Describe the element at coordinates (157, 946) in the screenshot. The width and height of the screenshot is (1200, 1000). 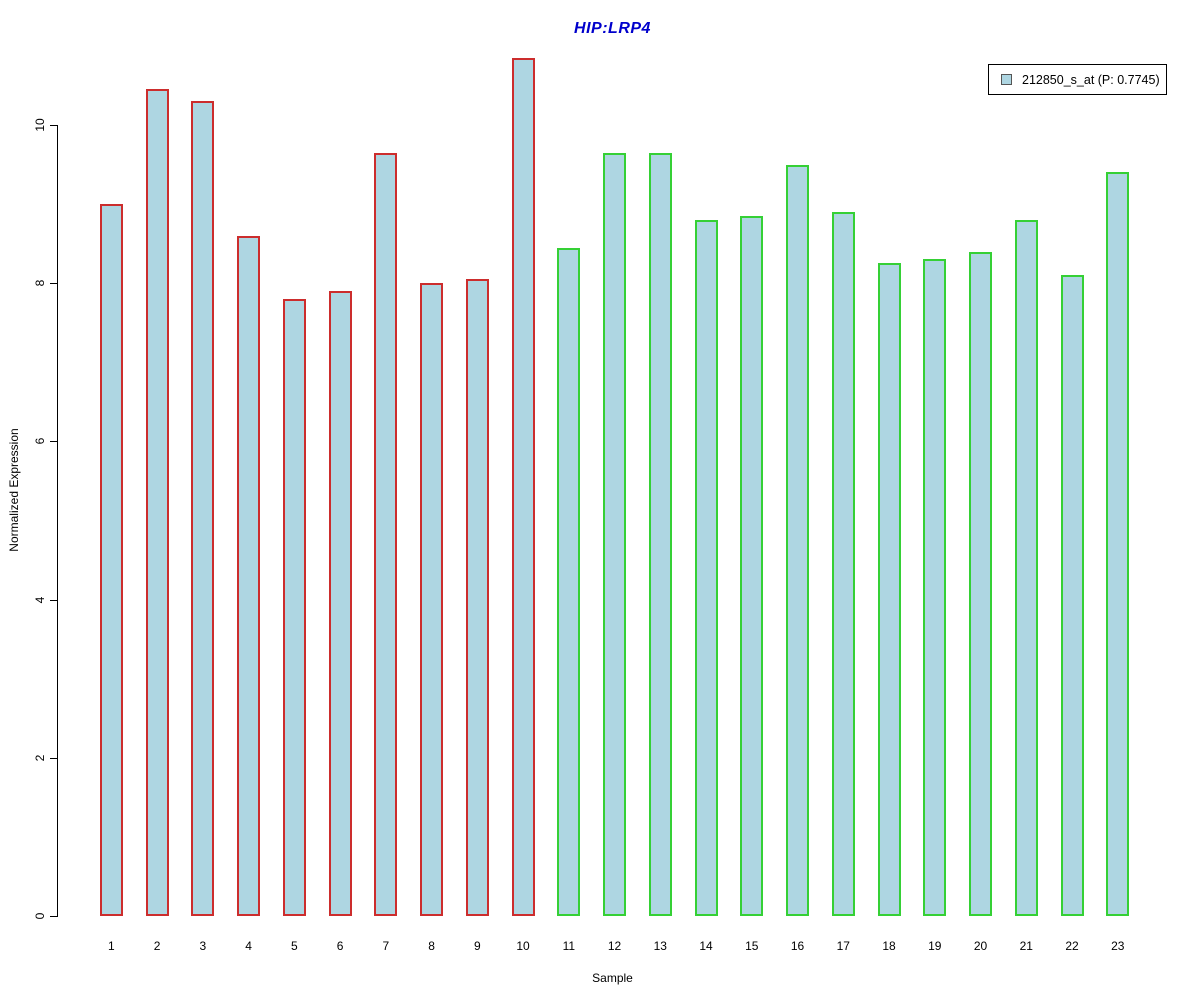
I see `x-tick-label: 2` at that location.